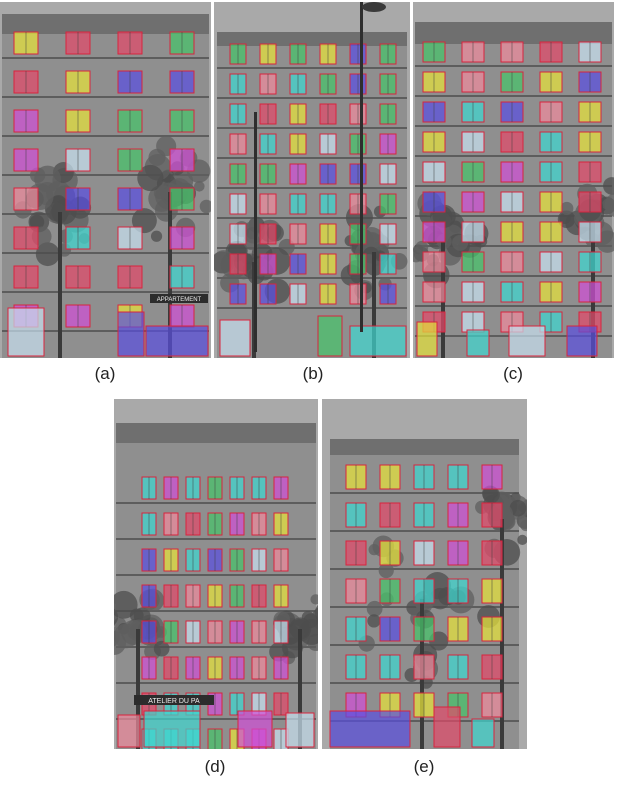 This screenshot has width=623, height=786. I want to click on shop-sign-d-text: ATELIER DU PA, so click(174, 701).